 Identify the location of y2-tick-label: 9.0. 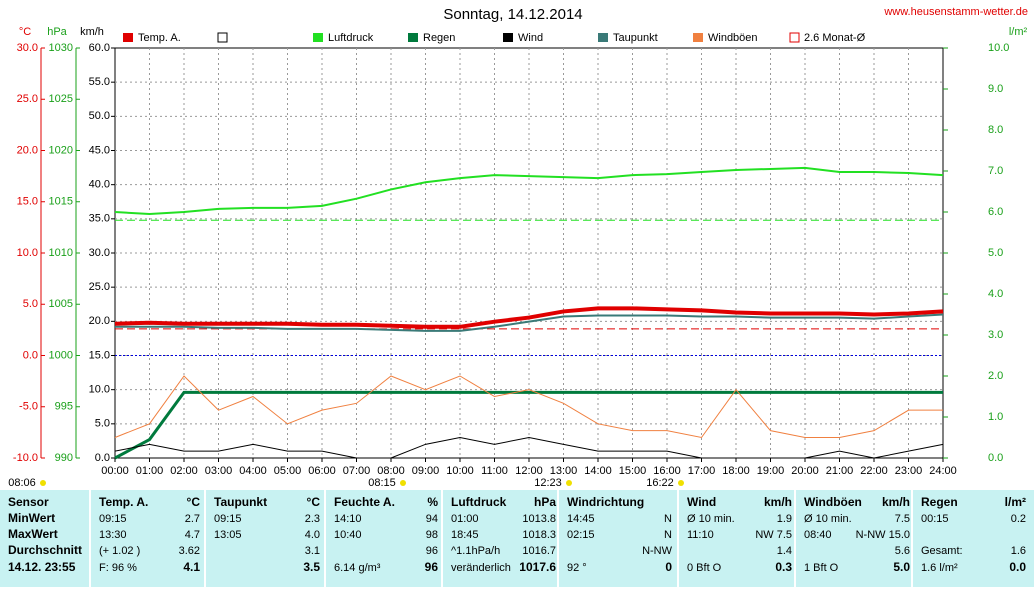
(995, 89).